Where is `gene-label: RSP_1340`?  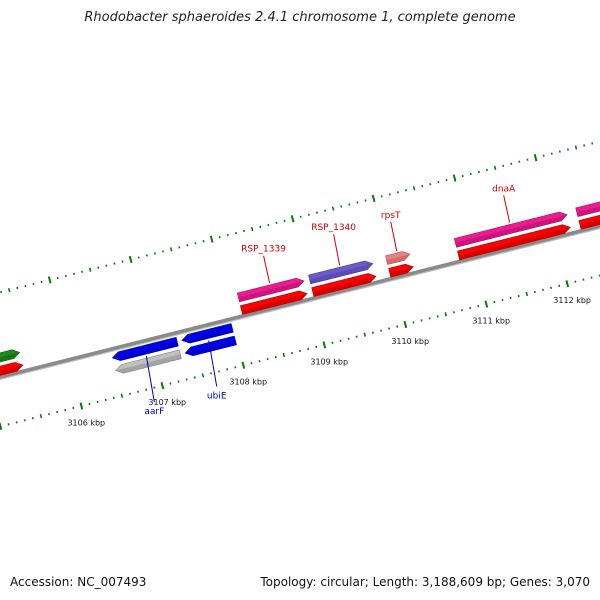 gene-label: RSP_1340 is located at coordinates (333, 228).